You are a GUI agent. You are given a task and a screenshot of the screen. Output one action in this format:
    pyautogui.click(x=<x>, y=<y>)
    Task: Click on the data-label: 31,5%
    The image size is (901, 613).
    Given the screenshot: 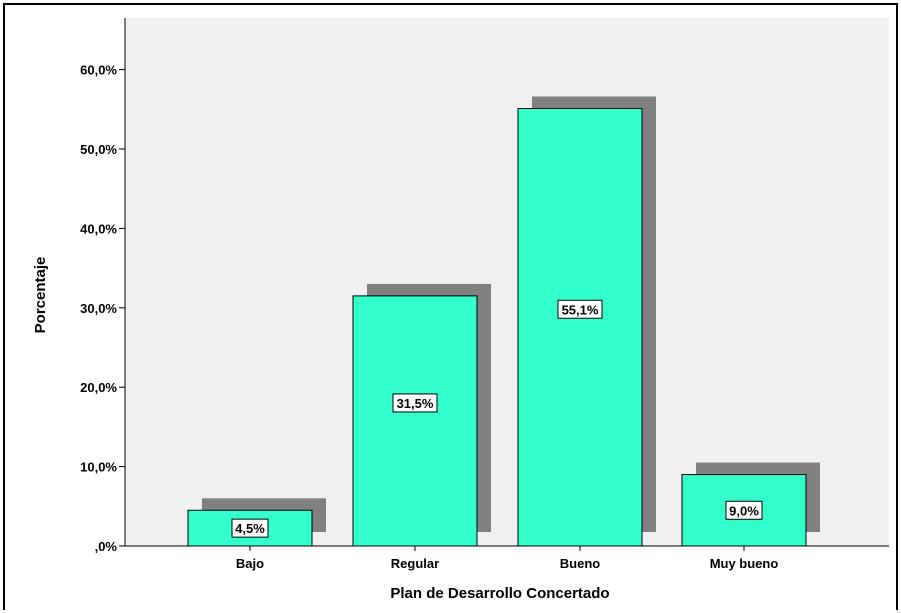 What is the action you would take?
    pyautogui.click(x=415, y=403)
    